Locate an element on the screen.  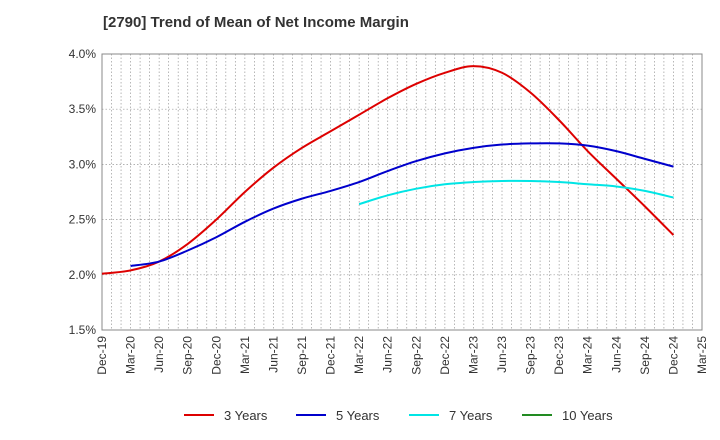
y-tick-label: 1.5% is located at coordinates (83, 330).